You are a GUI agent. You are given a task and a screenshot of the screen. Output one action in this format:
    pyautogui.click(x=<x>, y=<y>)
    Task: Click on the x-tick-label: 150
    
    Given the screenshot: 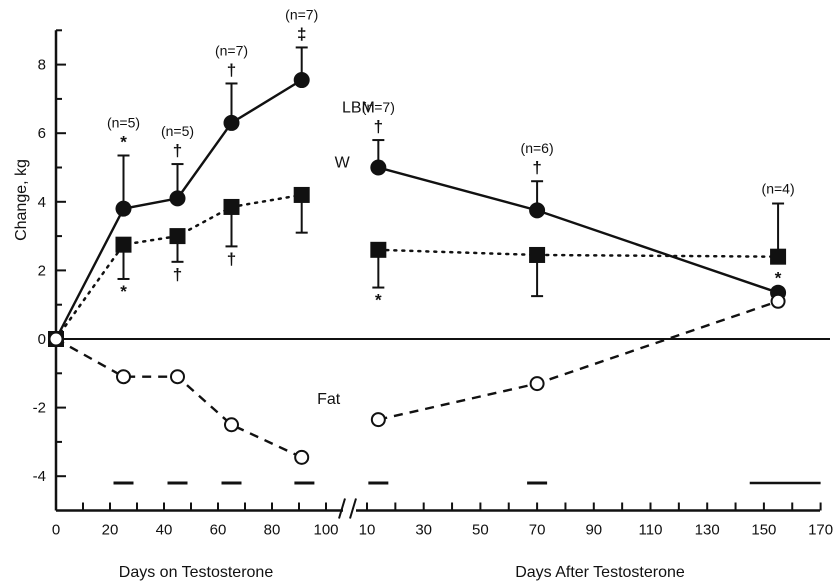 What is the action you would take?
    pyautogui.click(x=763, y=530)
    